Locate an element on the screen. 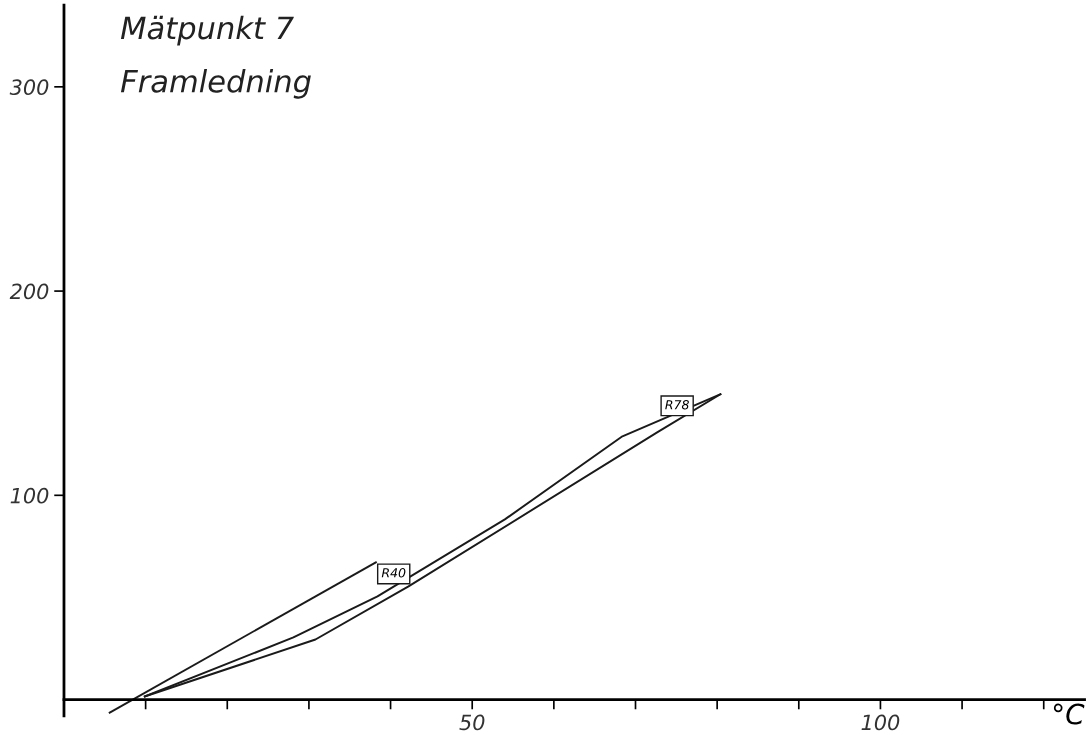  annotation: R40 is located at coordinates (393, 573).